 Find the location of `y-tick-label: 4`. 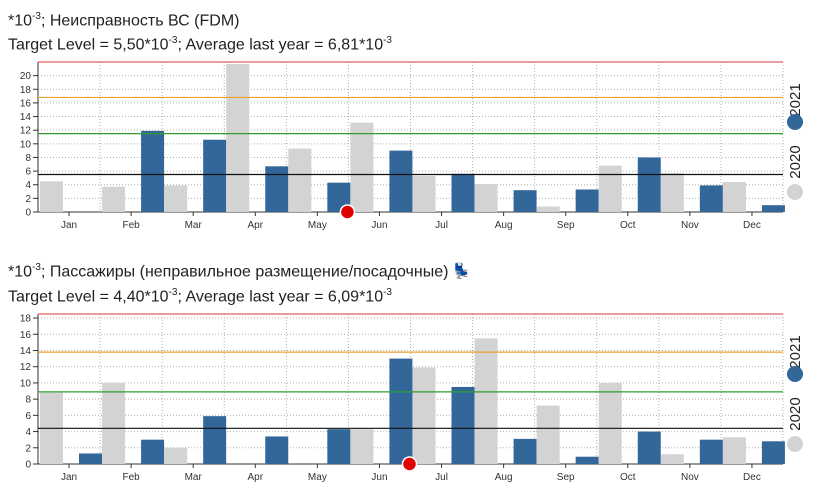

y-tick-label: 4 is located at coordinates (28, 432).